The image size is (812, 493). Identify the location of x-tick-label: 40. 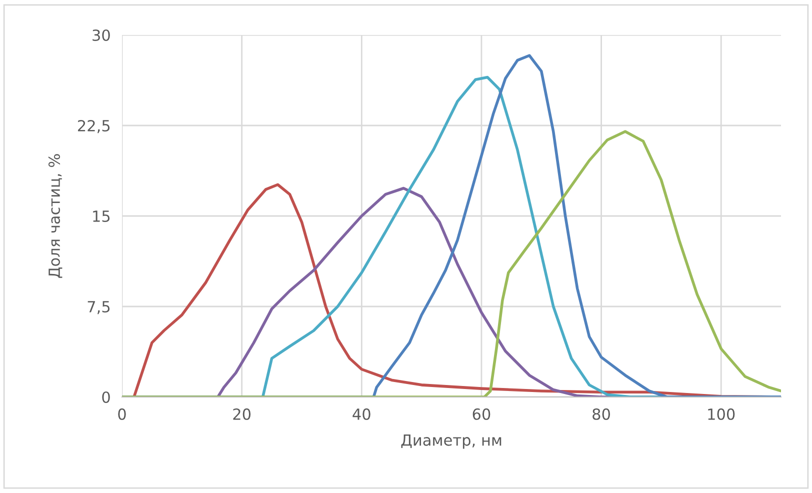
(361, 414).